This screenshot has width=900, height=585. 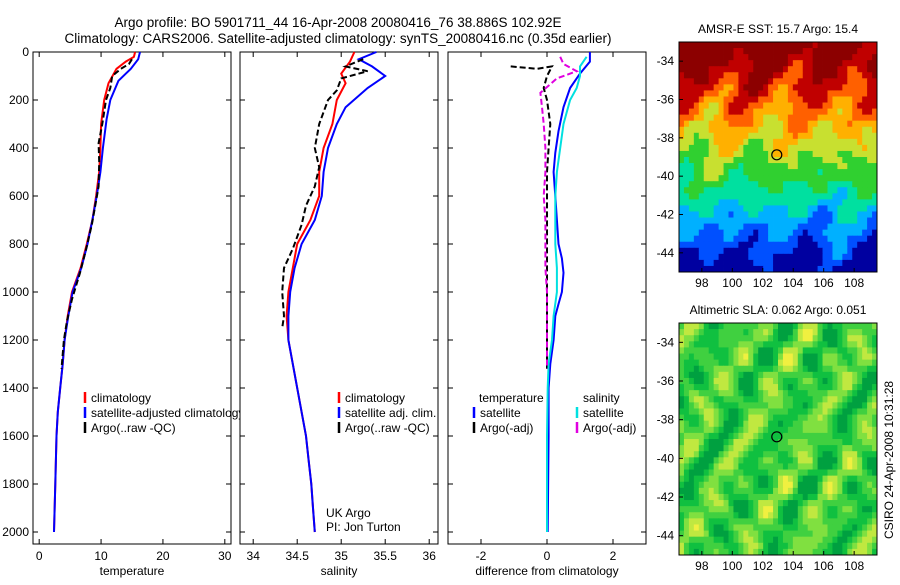 What do you see at coordinates (15, 388) in the screenshot?
I see `depth-tick-label: 1400` at bounding box center [15, 388].